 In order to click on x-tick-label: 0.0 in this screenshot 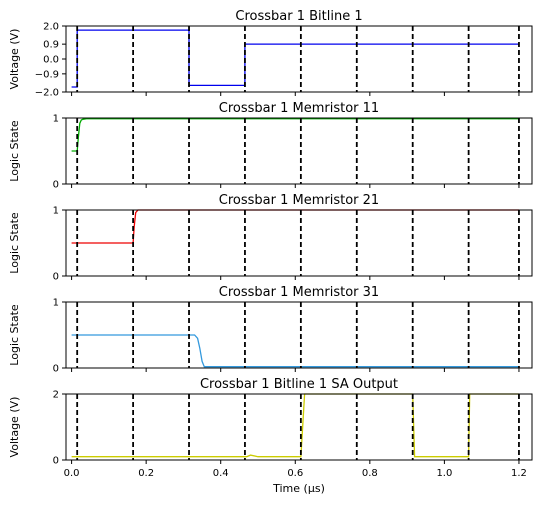, I will do `click(72, 473)`.